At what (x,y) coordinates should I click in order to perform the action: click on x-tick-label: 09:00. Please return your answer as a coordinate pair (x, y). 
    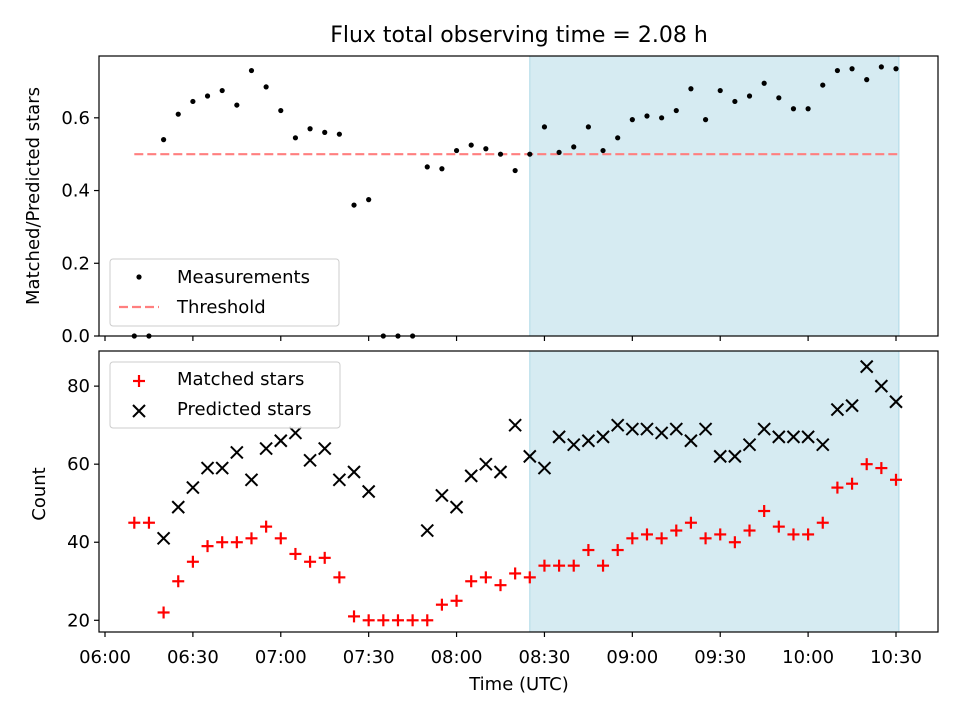
    Looking at the image, I should click on (632, 657).